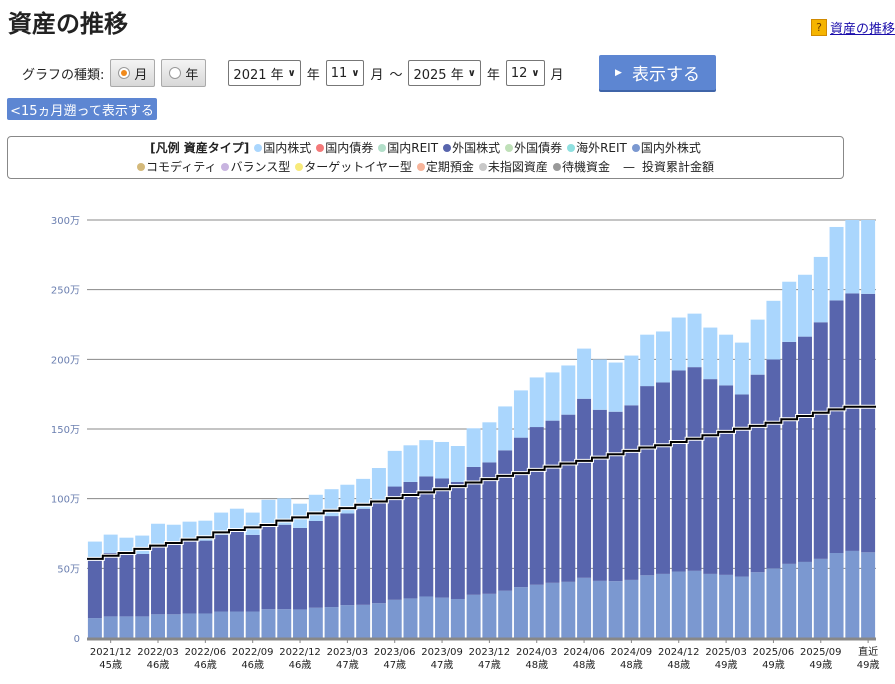  Describe the element at coordinates (345, 73) in the screenshot. I see `from-month-select: 11 ∨` at that location.